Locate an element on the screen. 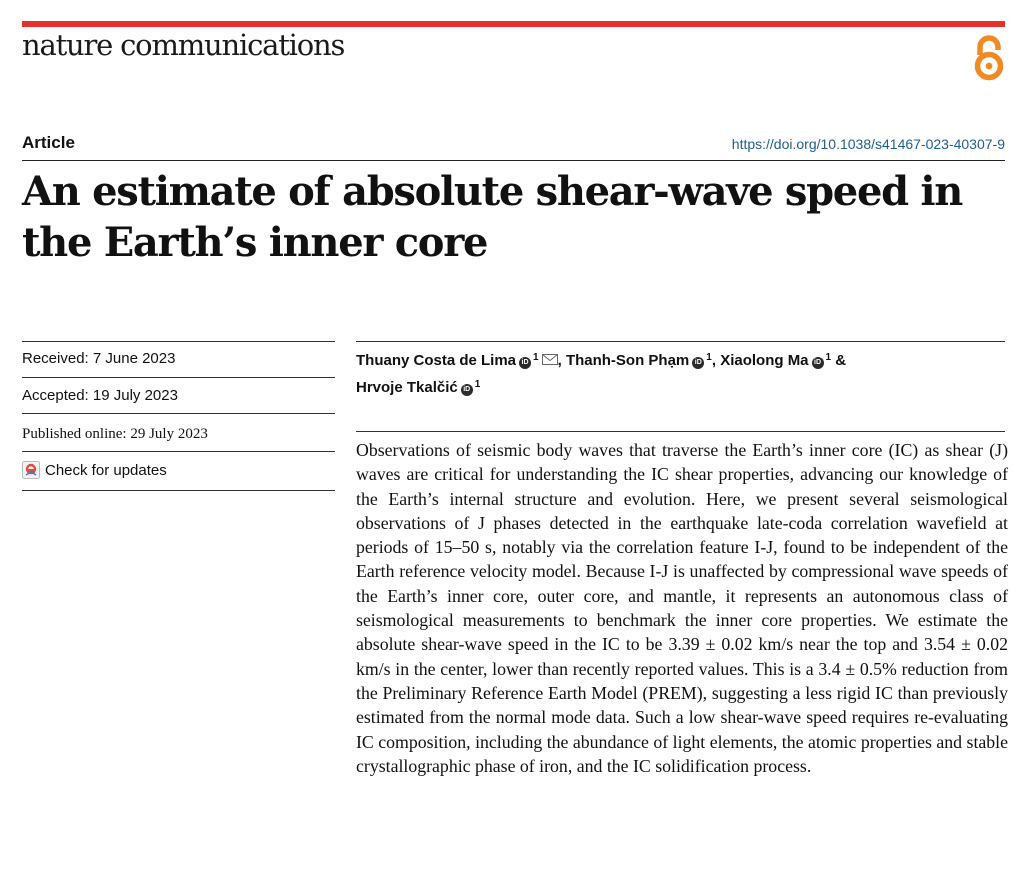  authors-divider is located at coordinates (680, 341).